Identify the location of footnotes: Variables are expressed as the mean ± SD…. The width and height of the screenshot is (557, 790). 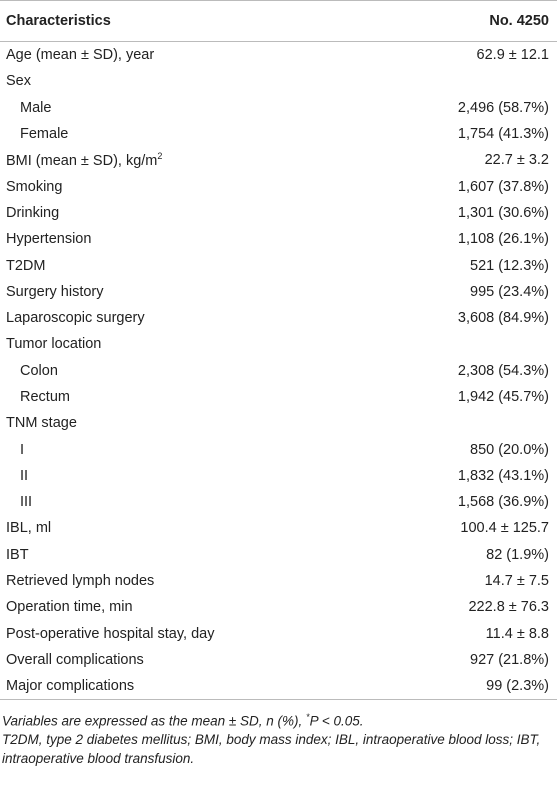
(278, 734).